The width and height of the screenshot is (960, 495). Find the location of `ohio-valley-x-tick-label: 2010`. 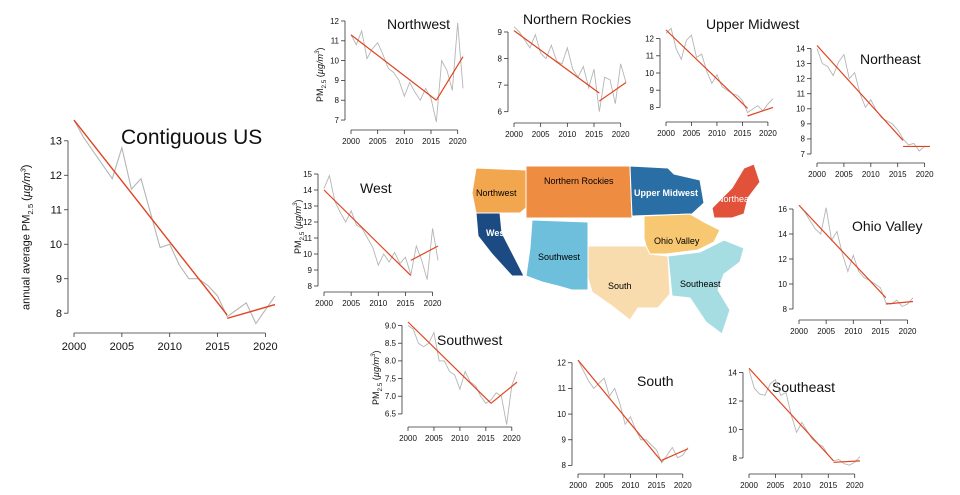

ohio-valley-x-tick-label: 2010 is located at coordinates (853, 331).